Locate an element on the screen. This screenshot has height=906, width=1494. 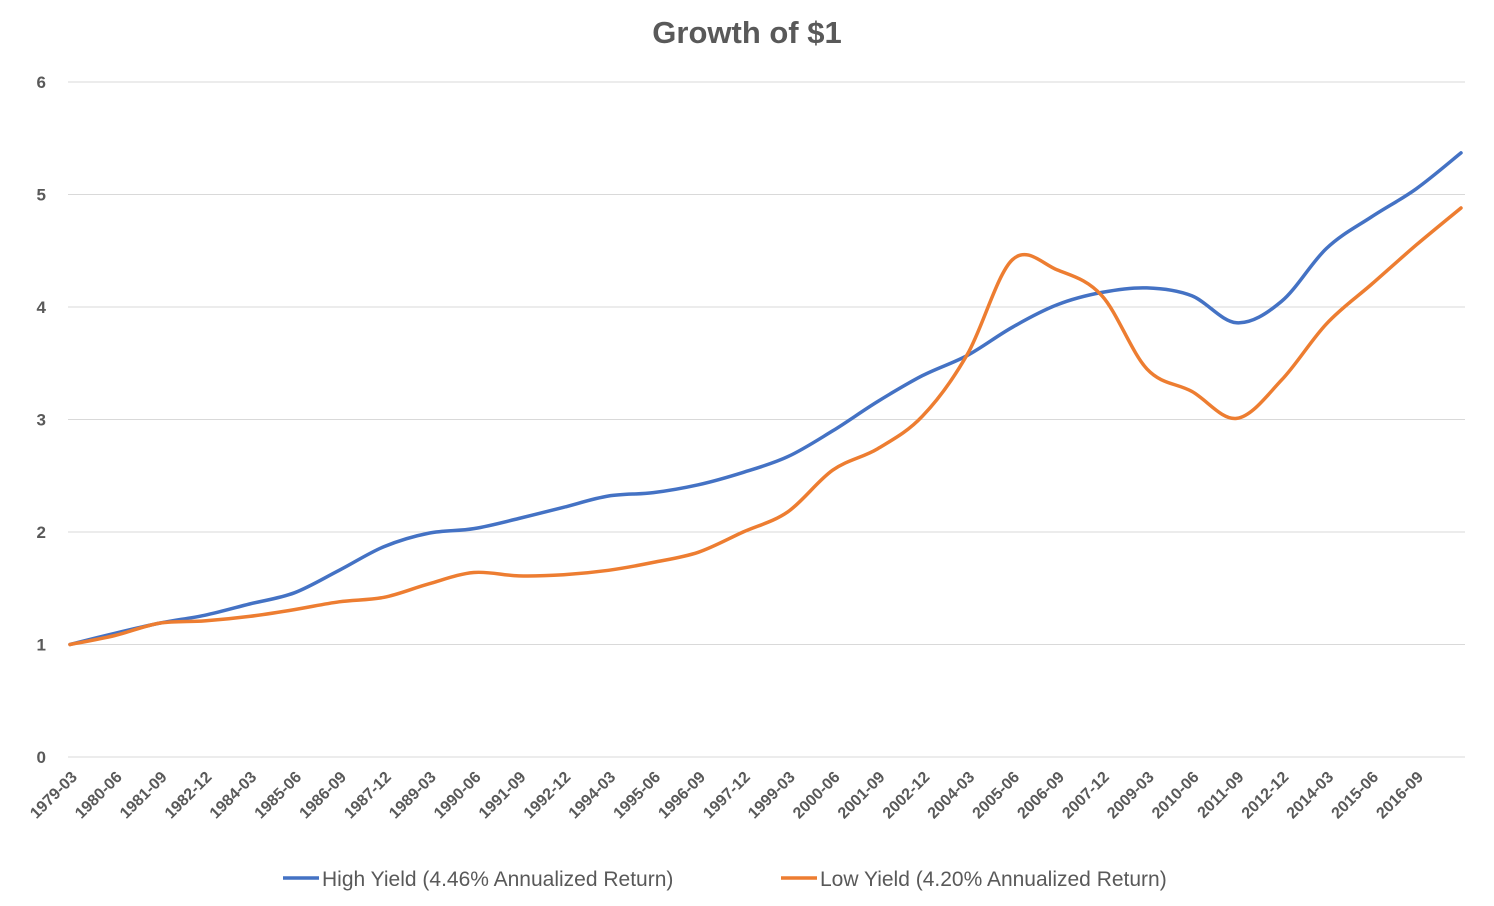
x-tick-label: 1987-12 is located at coordinates (368, 796).